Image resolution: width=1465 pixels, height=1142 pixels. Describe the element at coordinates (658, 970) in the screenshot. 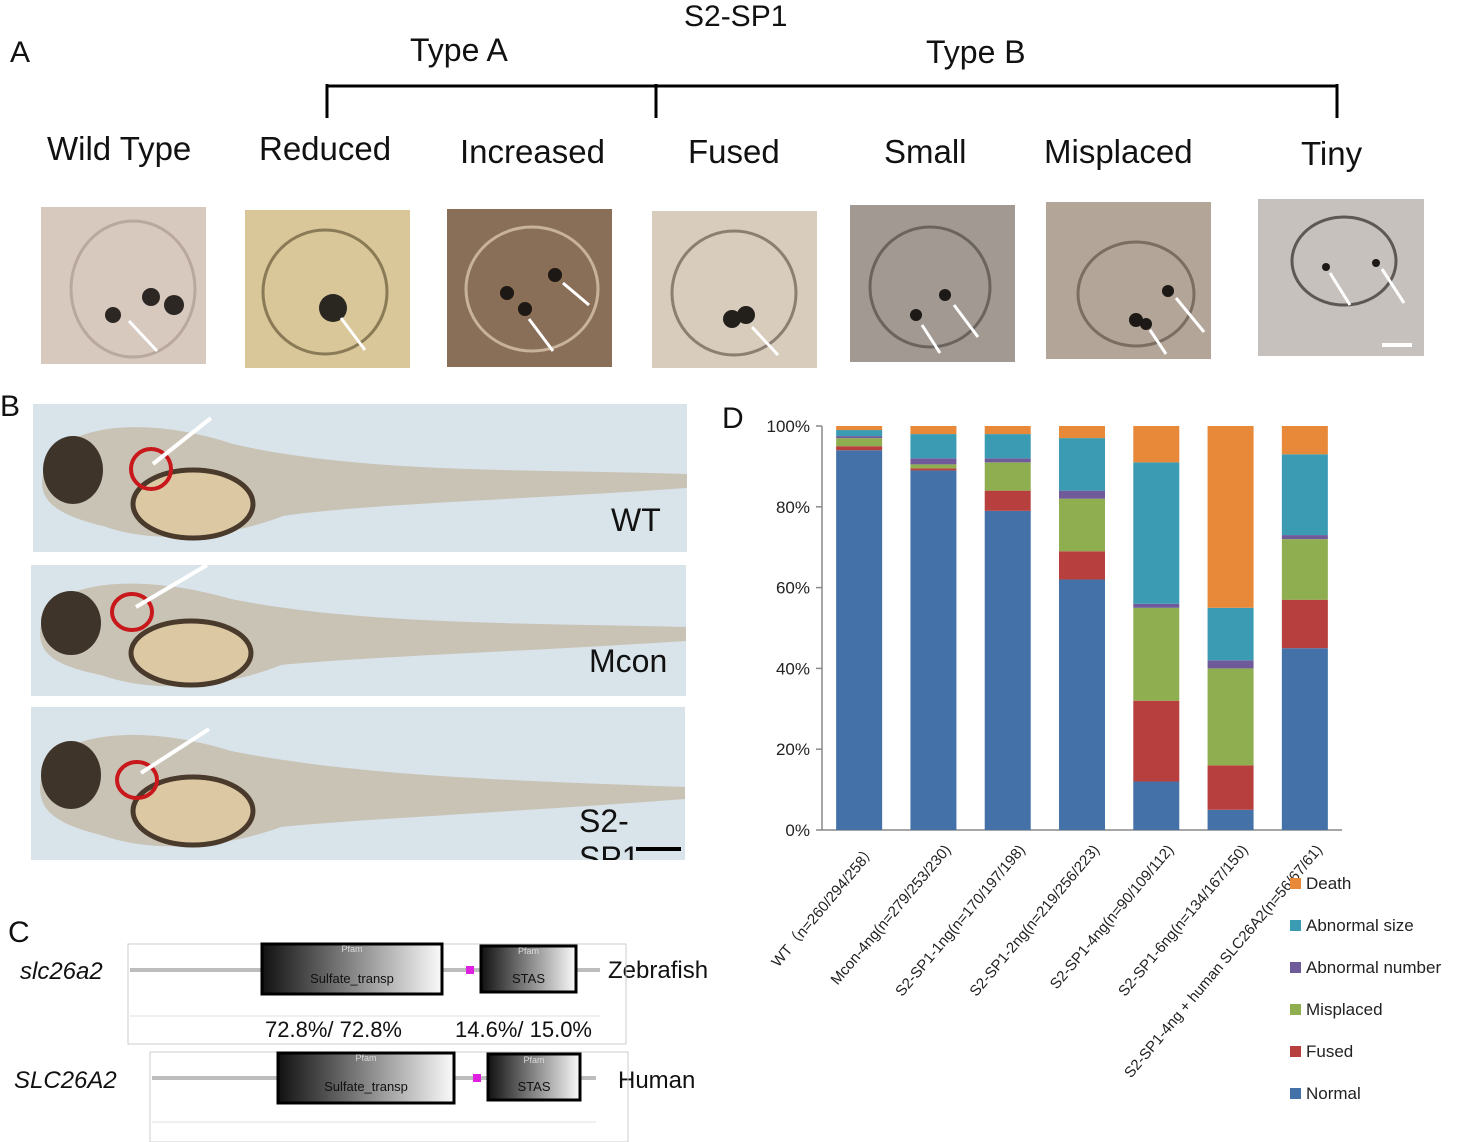

I see `species-zebrafish: Zebrafish` at that location.